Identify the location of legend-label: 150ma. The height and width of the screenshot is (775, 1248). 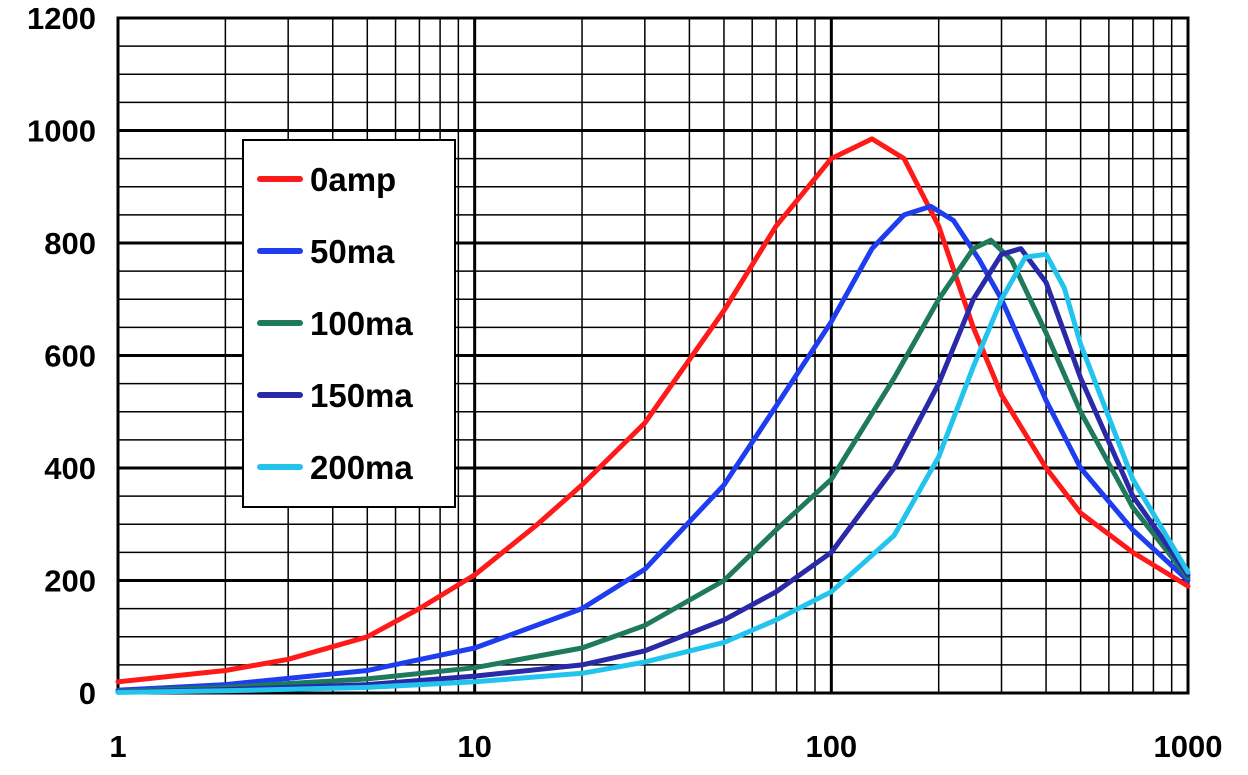
(361, 395).